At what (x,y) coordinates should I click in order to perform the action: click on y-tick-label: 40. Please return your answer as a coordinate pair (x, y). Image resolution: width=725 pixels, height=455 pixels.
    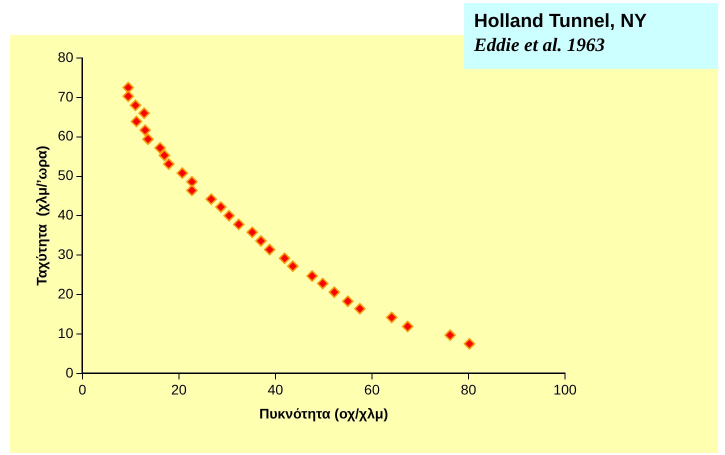
    Looking at the image, I should click on (66, 214).